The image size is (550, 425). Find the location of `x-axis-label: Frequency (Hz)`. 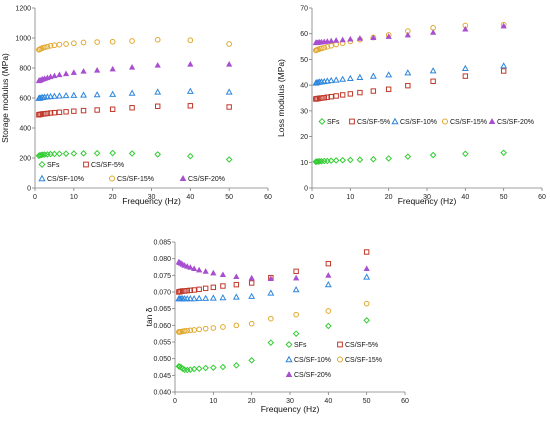

x-axis-label: Frequency (Hz) is located at coordinates (151, 201).